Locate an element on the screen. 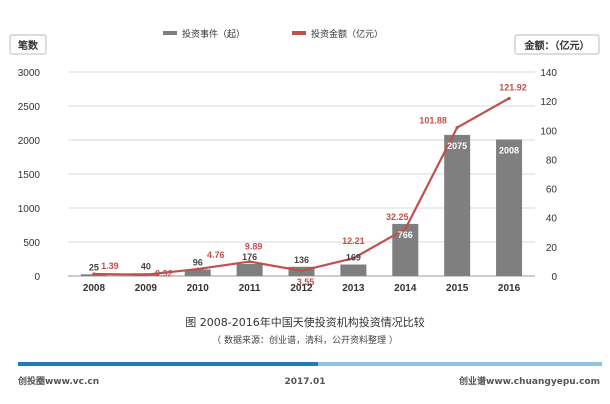 This screenshot has width=610, height=404. left-axis-unit: 笔数 is located at coordinates (28, 44).